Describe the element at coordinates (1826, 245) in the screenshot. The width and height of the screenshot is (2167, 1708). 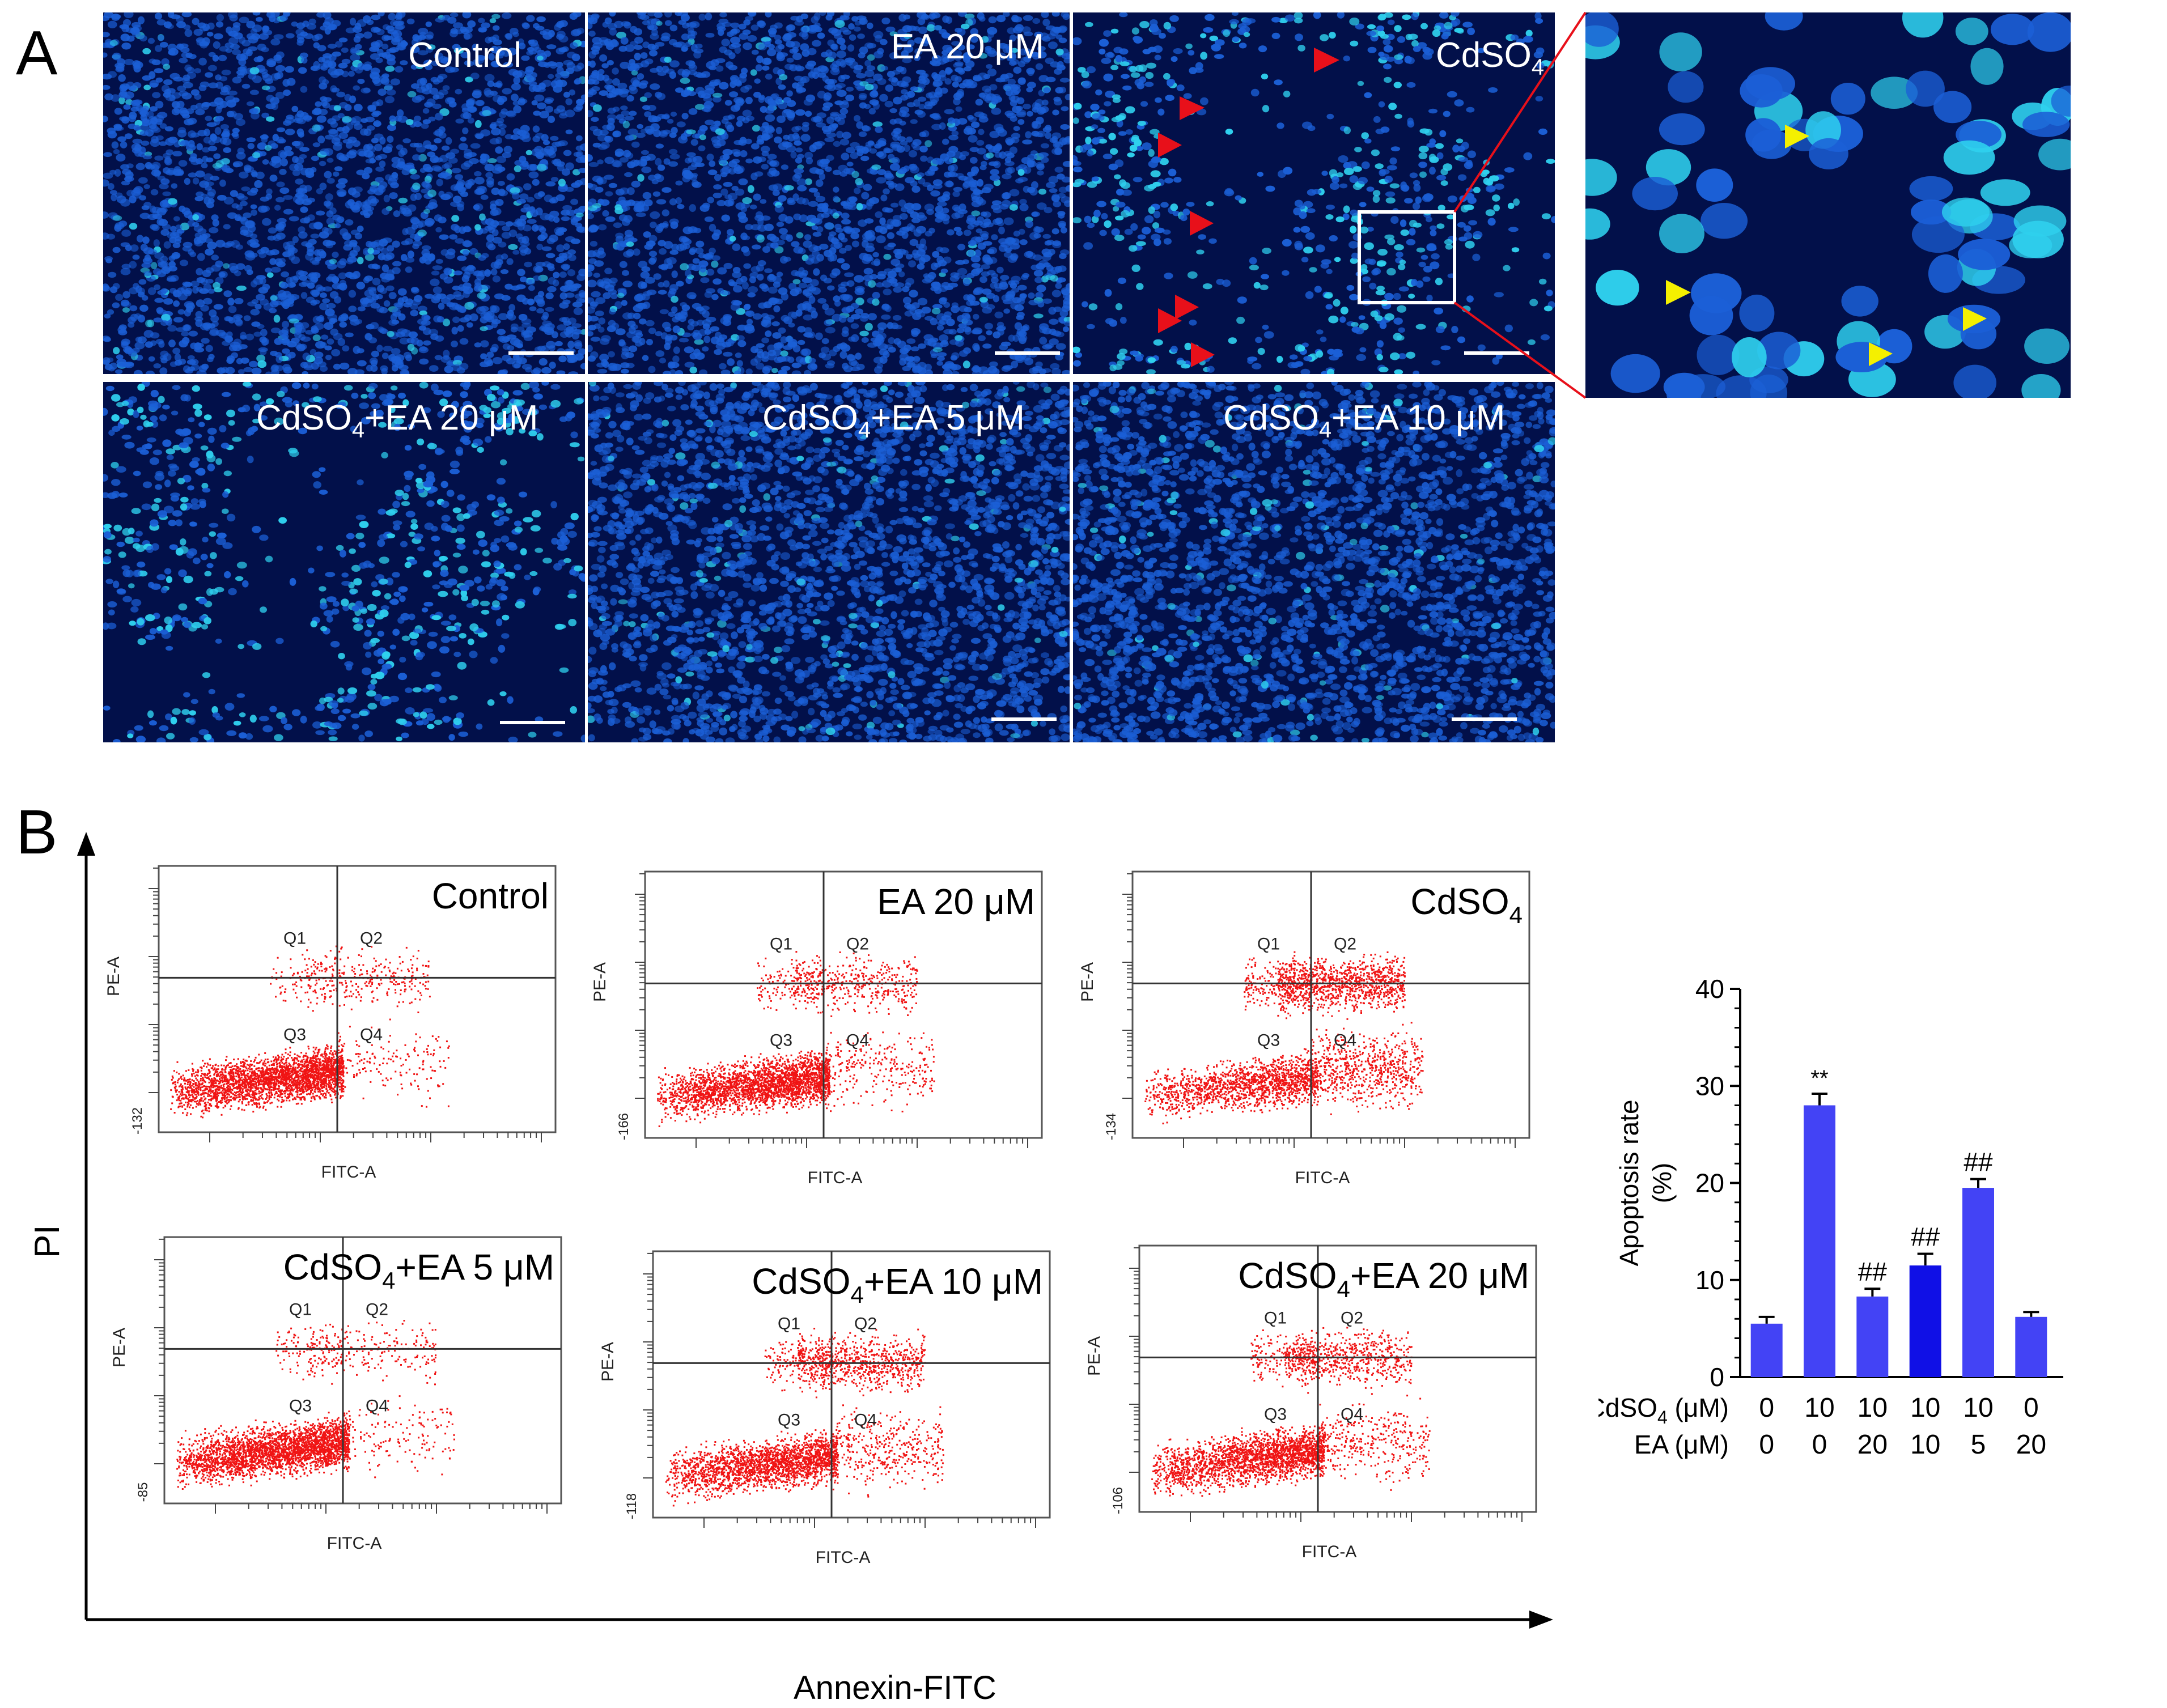
I see `yellow-arrow-markers` at that location.